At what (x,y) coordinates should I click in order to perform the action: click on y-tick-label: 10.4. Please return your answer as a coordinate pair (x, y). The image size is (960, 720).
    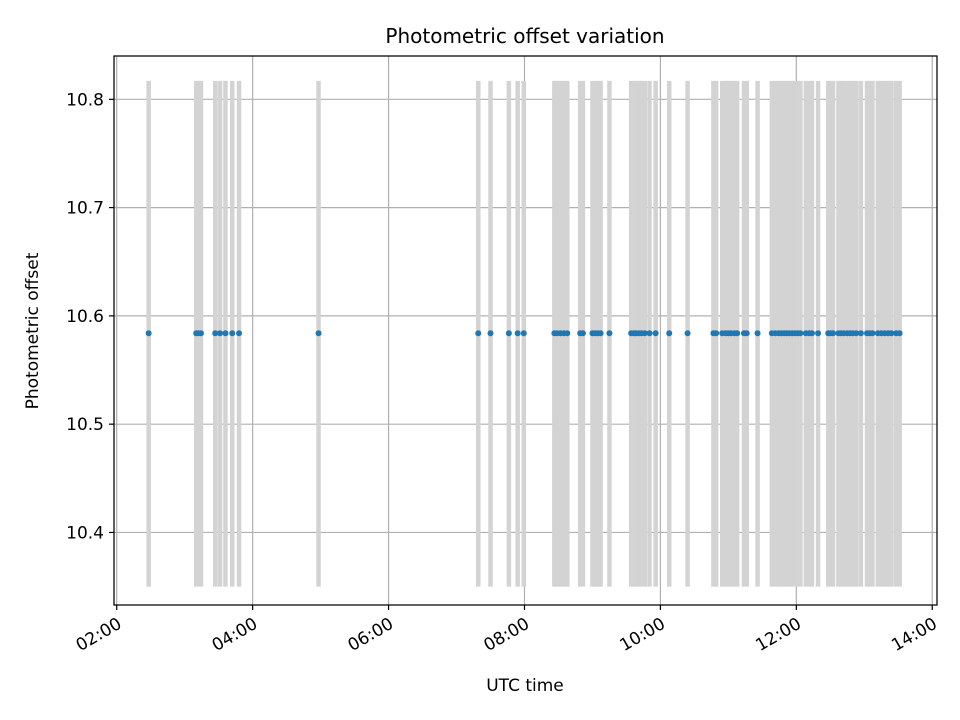
    Looking at the image, I should click on (85, 533).